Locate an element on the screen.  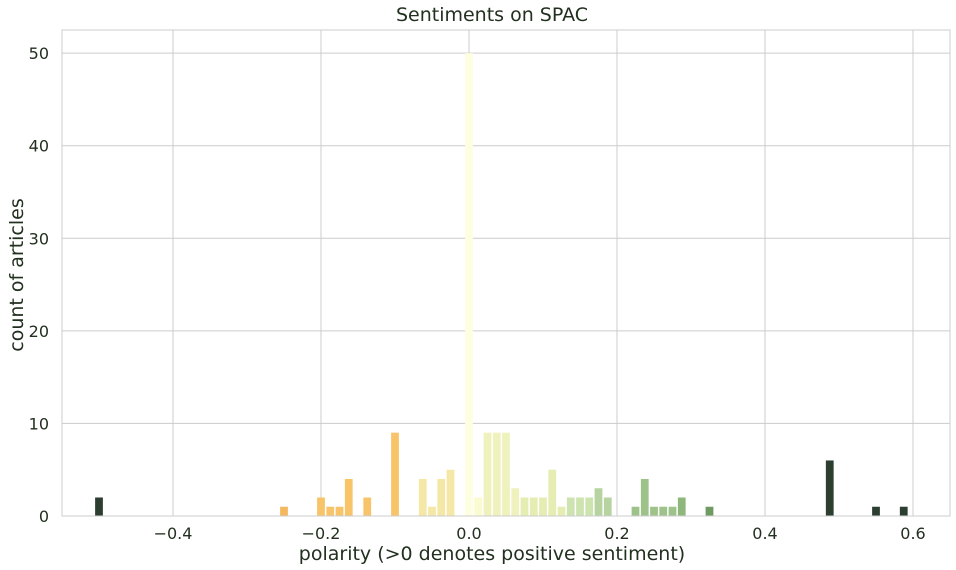
x-tick-label: −0.2 is located at coordinates (321, 533).